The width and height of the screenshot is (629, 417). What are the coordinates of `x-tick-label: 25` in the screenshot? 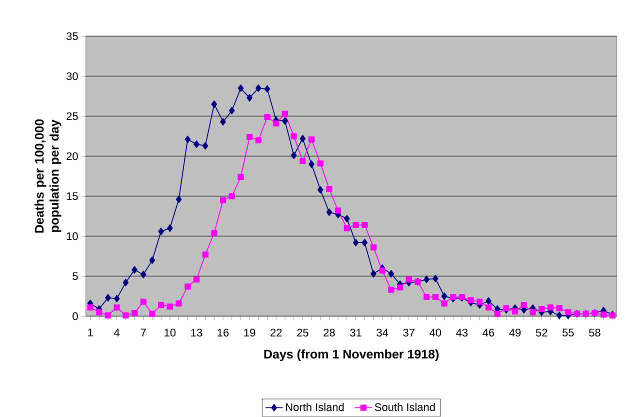 It's located at (302, 332).